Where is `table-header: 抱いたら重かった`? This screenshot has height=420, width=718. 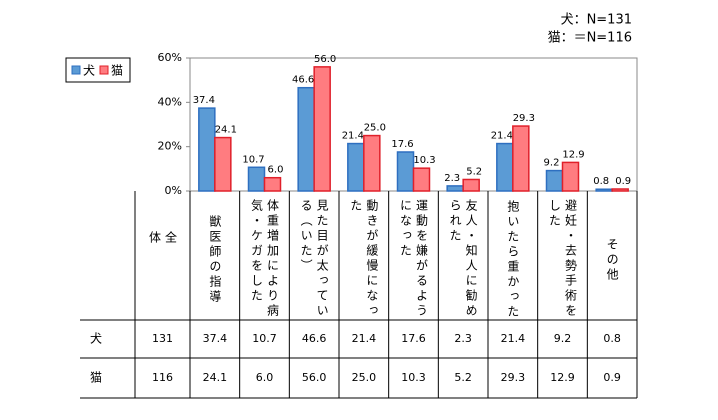
table-header: 抱いたら重かった is located at coordinates (512, 260).